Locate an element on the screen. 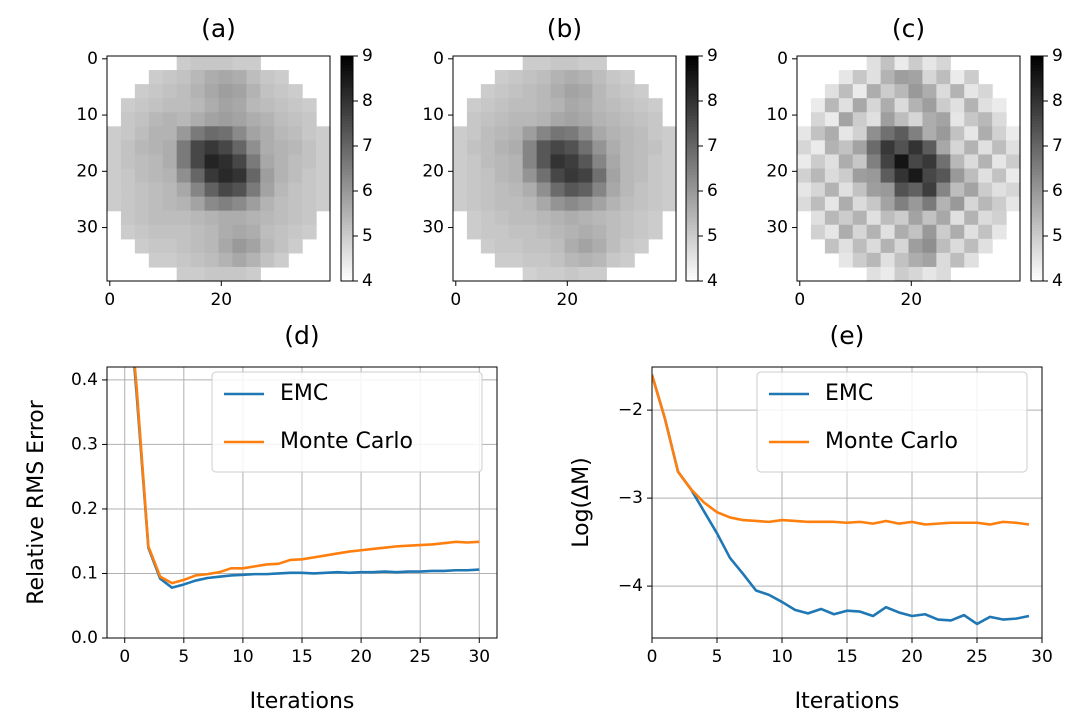  x-tick-label: 0 is located at coordinates (455, 300).